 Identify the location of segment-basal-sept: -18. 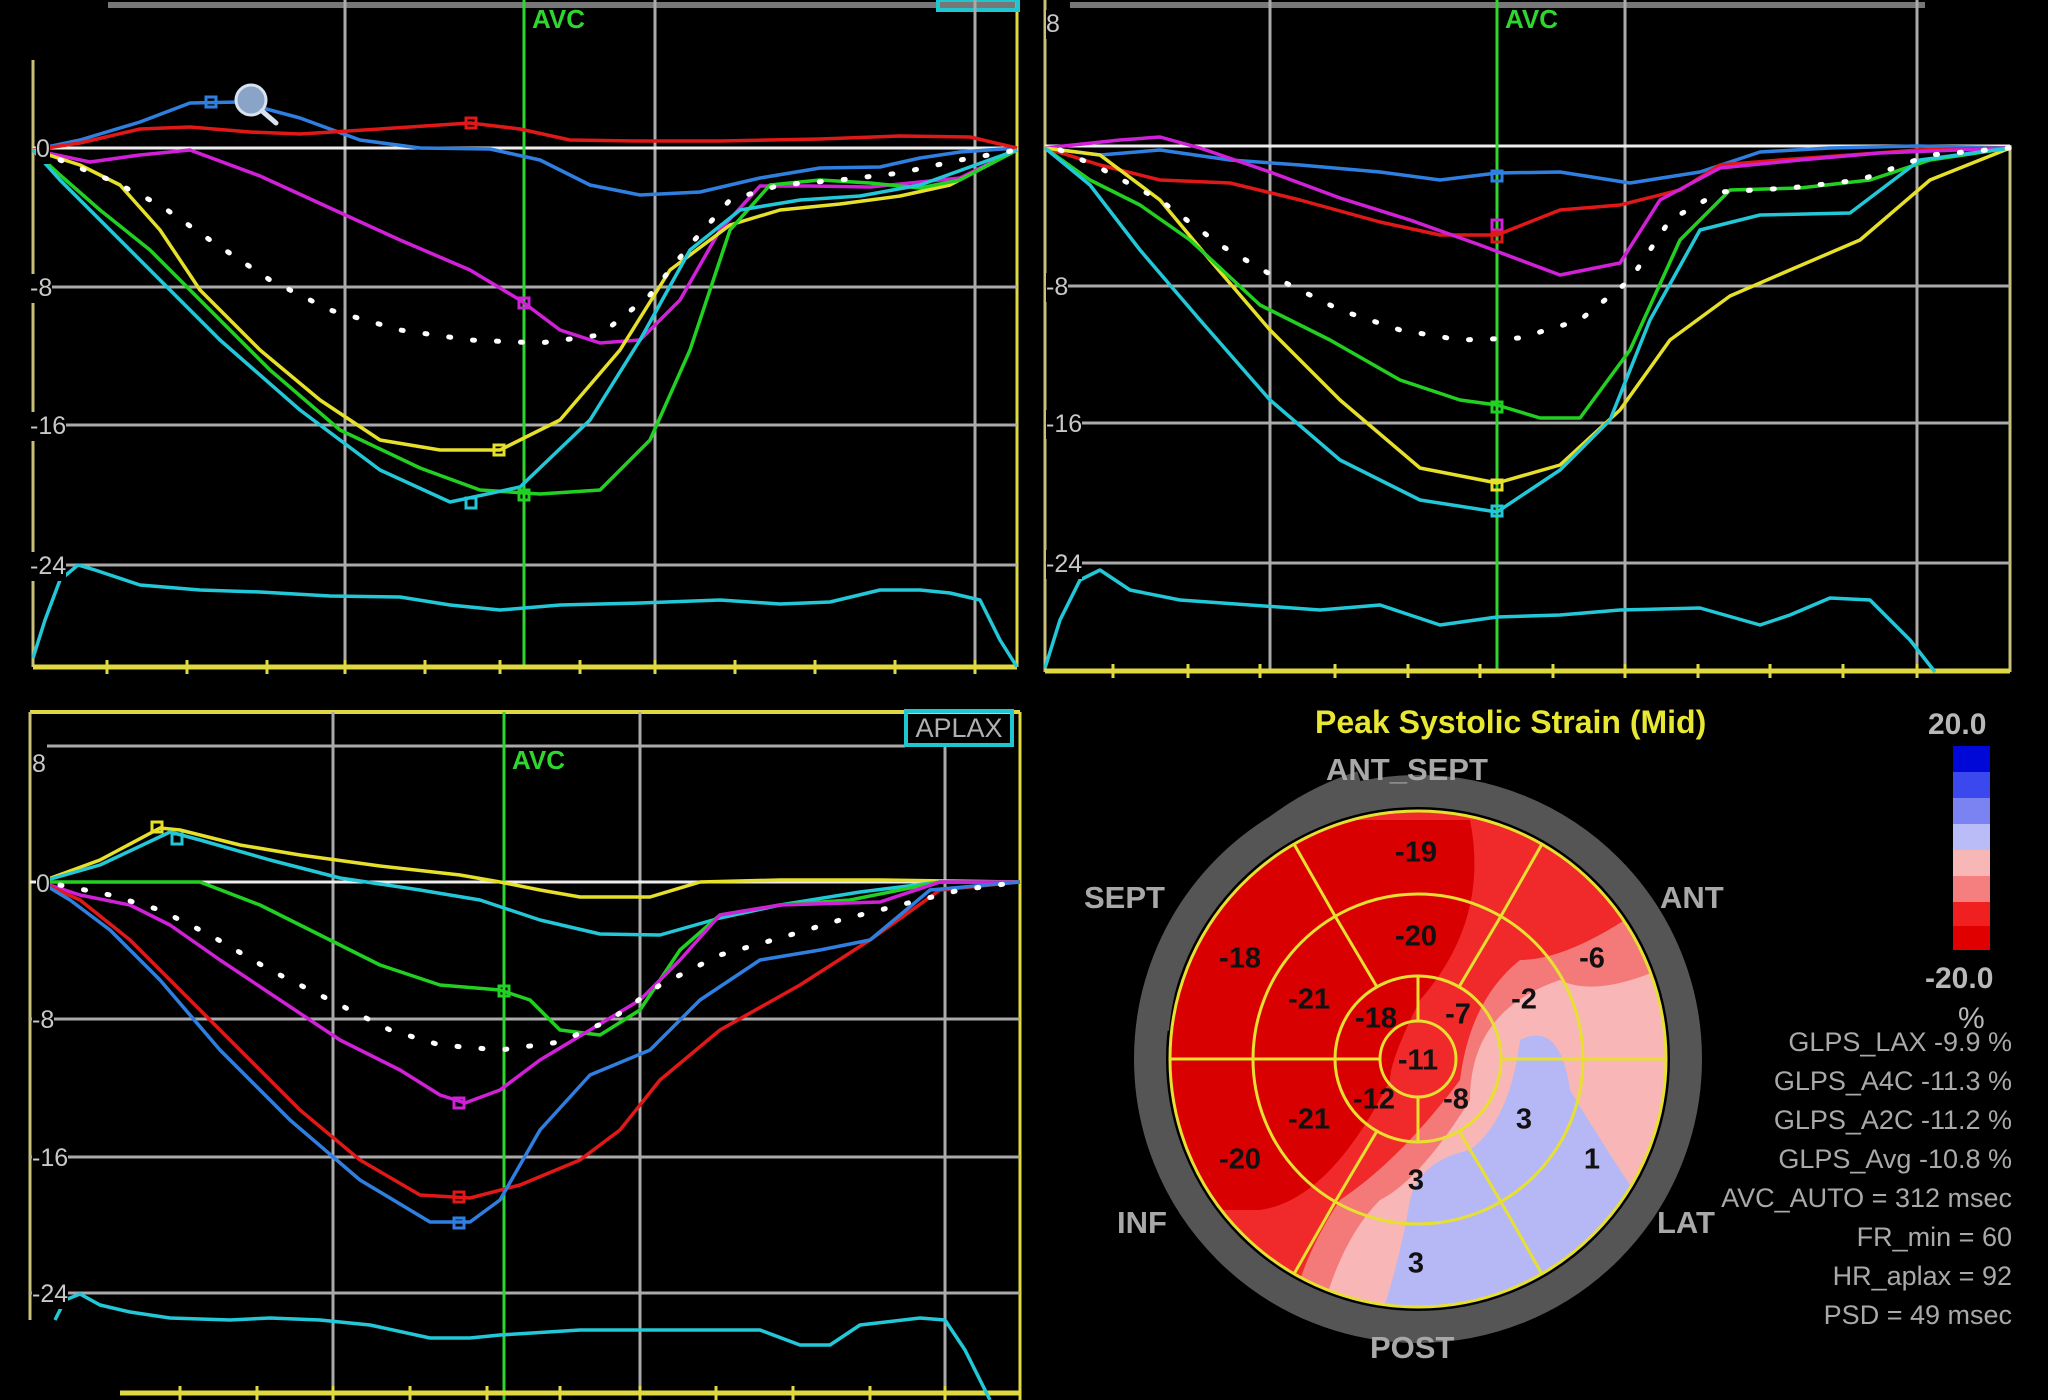
(1240, 958).